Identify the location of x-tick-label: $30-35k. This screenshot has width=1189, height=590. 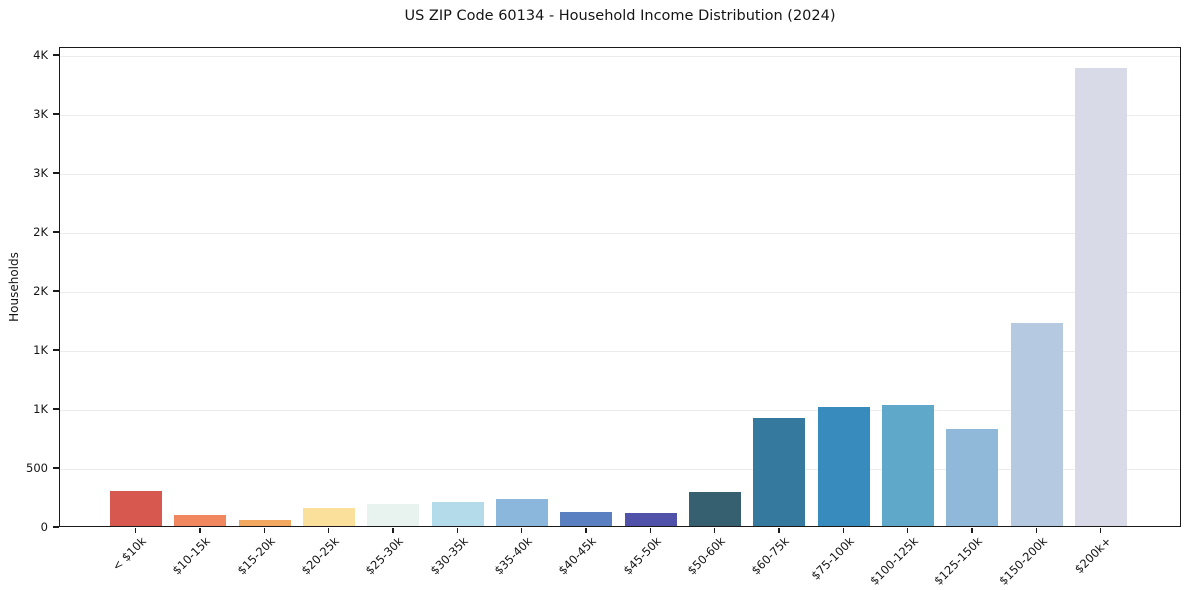
(449, 556).